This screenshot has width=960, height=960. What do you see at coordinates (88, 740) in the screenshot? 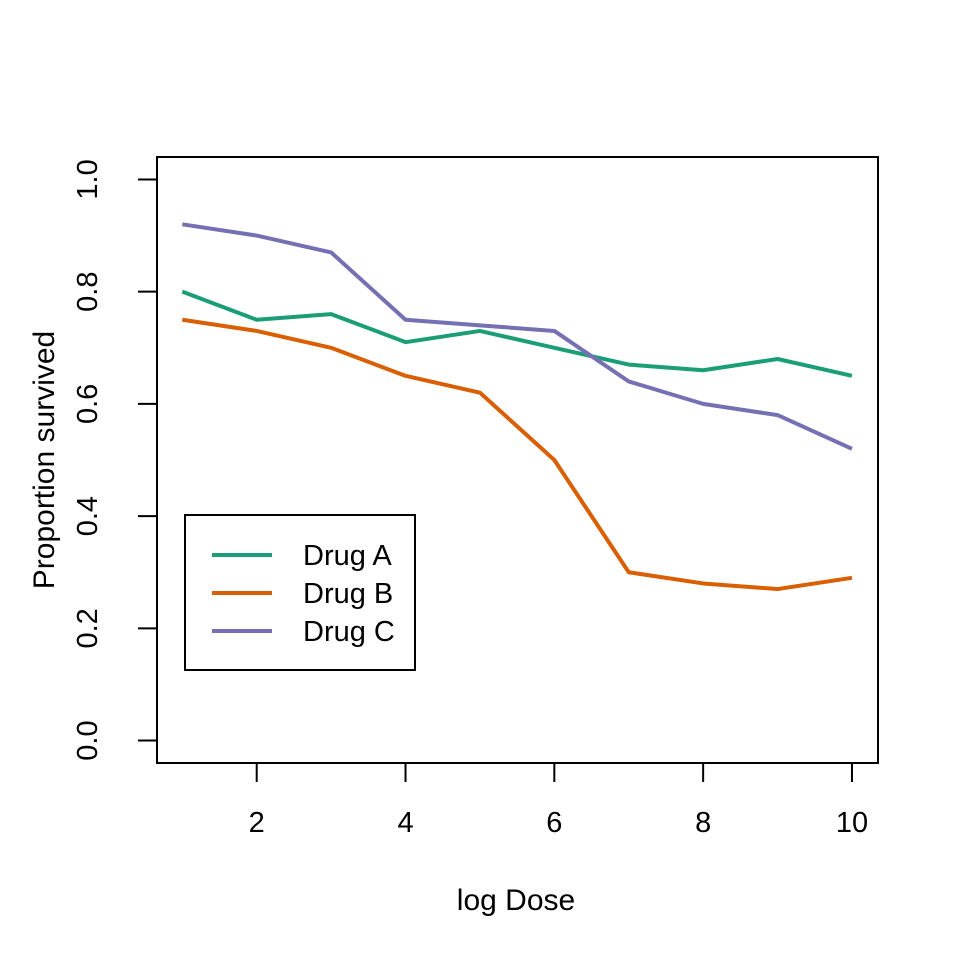
I see `y-tick-label: 0.0` at bounding box center [88, 740].